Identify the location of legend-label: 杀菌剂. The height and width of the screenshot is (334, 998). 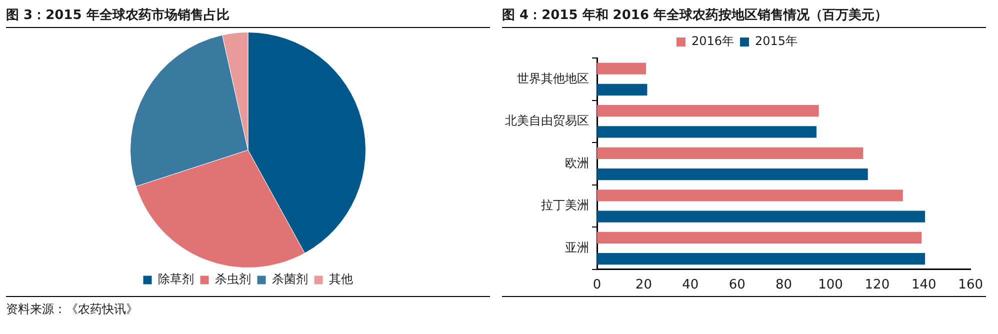
(290, 279).